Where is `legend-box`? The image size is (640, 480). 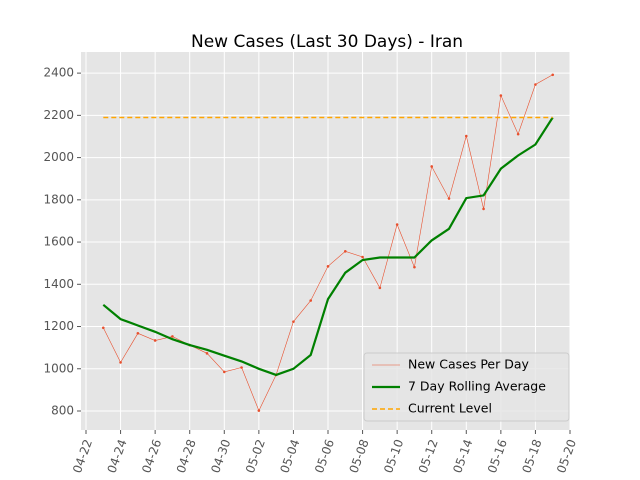 legend-box is located at coordinates (466, 387).